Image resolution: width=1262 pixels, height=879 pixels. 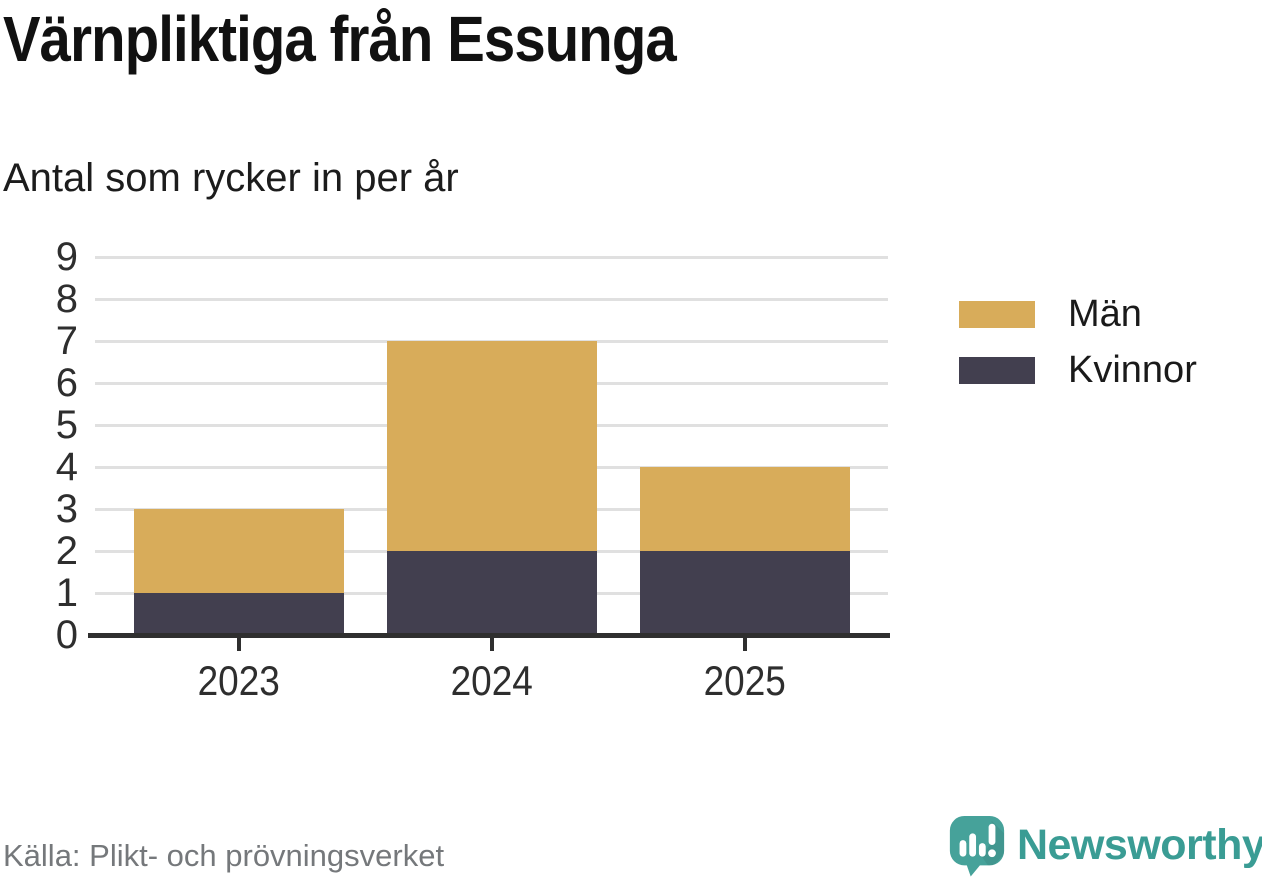 What do you see at coordinates (1139, 845) in the screenshot?
I see `newsworthy-wordmark: Newsworthy` at bounding box center [1139, 845].